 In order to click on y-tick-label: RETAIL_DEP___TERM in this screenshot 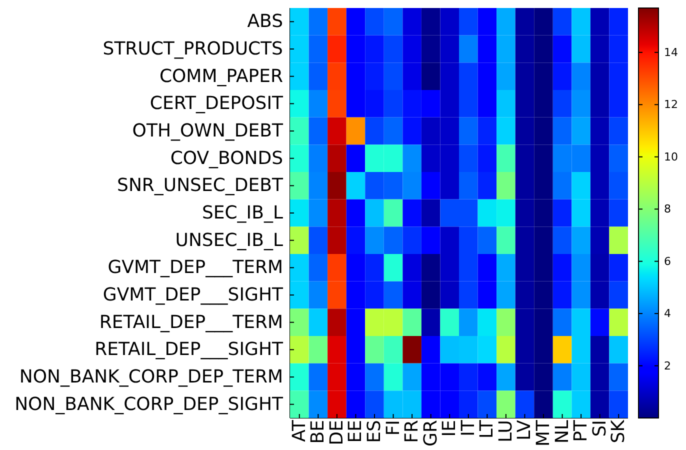, I will do `click(191, 322)`.